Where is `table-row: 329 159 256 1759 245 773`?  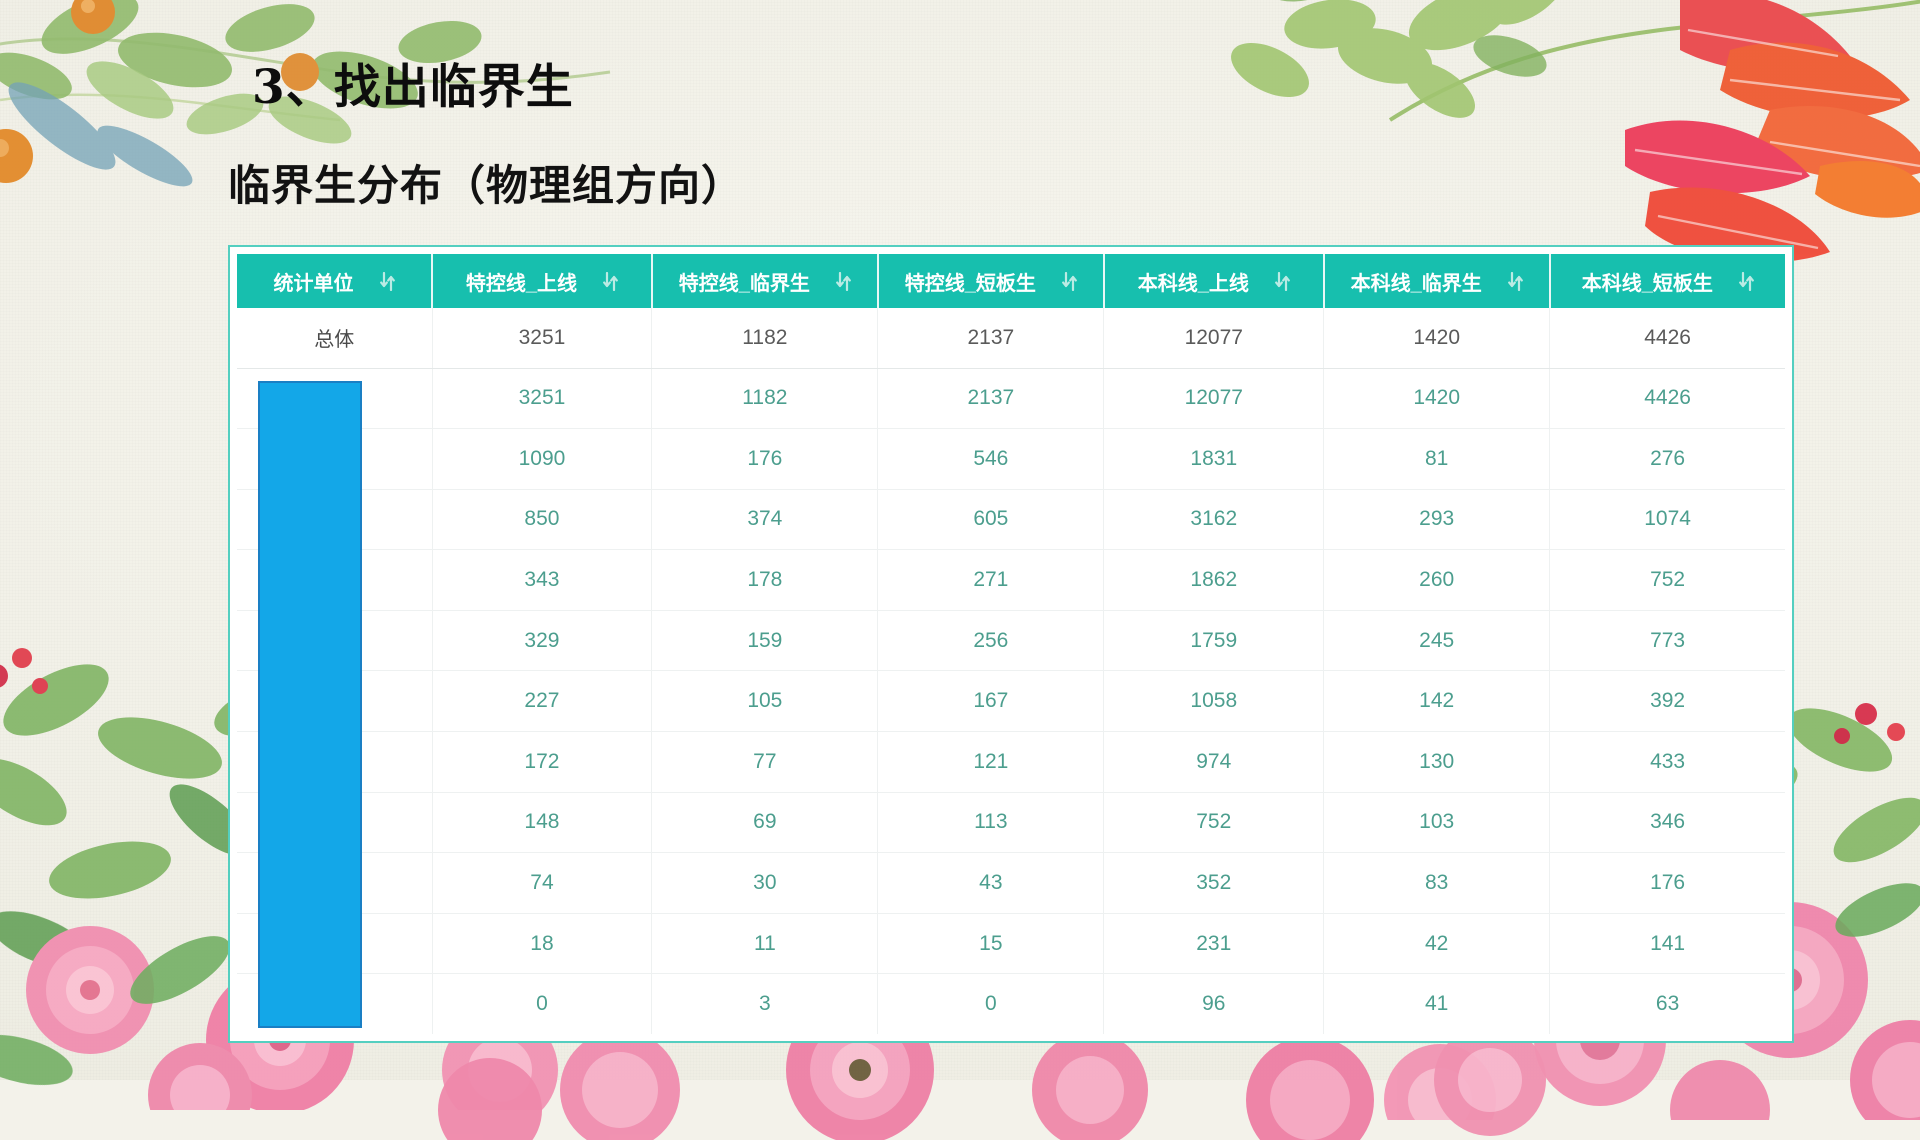
table-row: 329 159 256 1759 245 773 is located at coordinates (1011, 641).